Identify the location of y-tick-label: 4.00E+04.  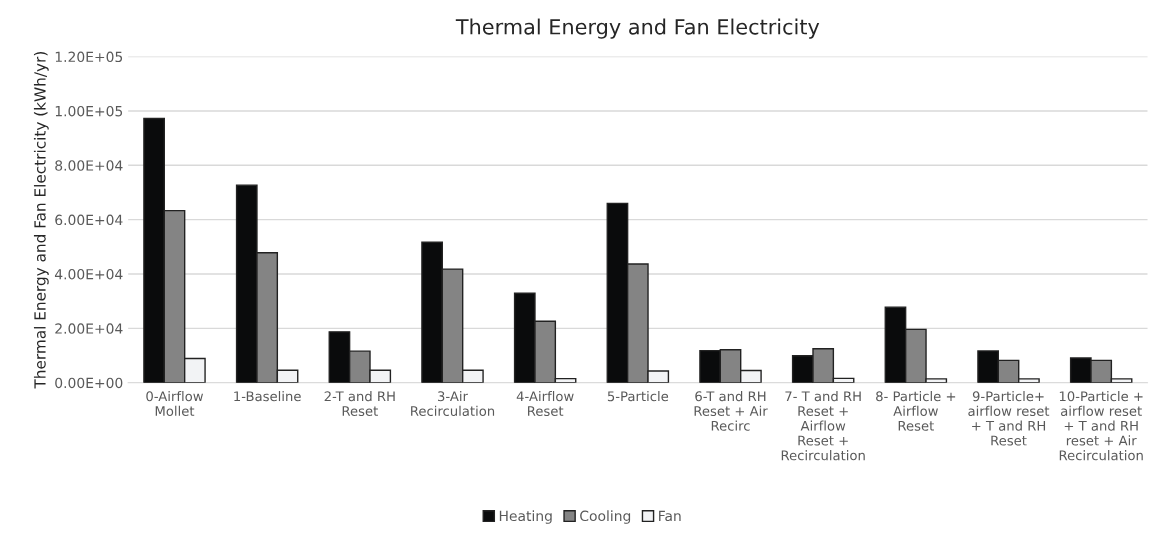
(88, 274).